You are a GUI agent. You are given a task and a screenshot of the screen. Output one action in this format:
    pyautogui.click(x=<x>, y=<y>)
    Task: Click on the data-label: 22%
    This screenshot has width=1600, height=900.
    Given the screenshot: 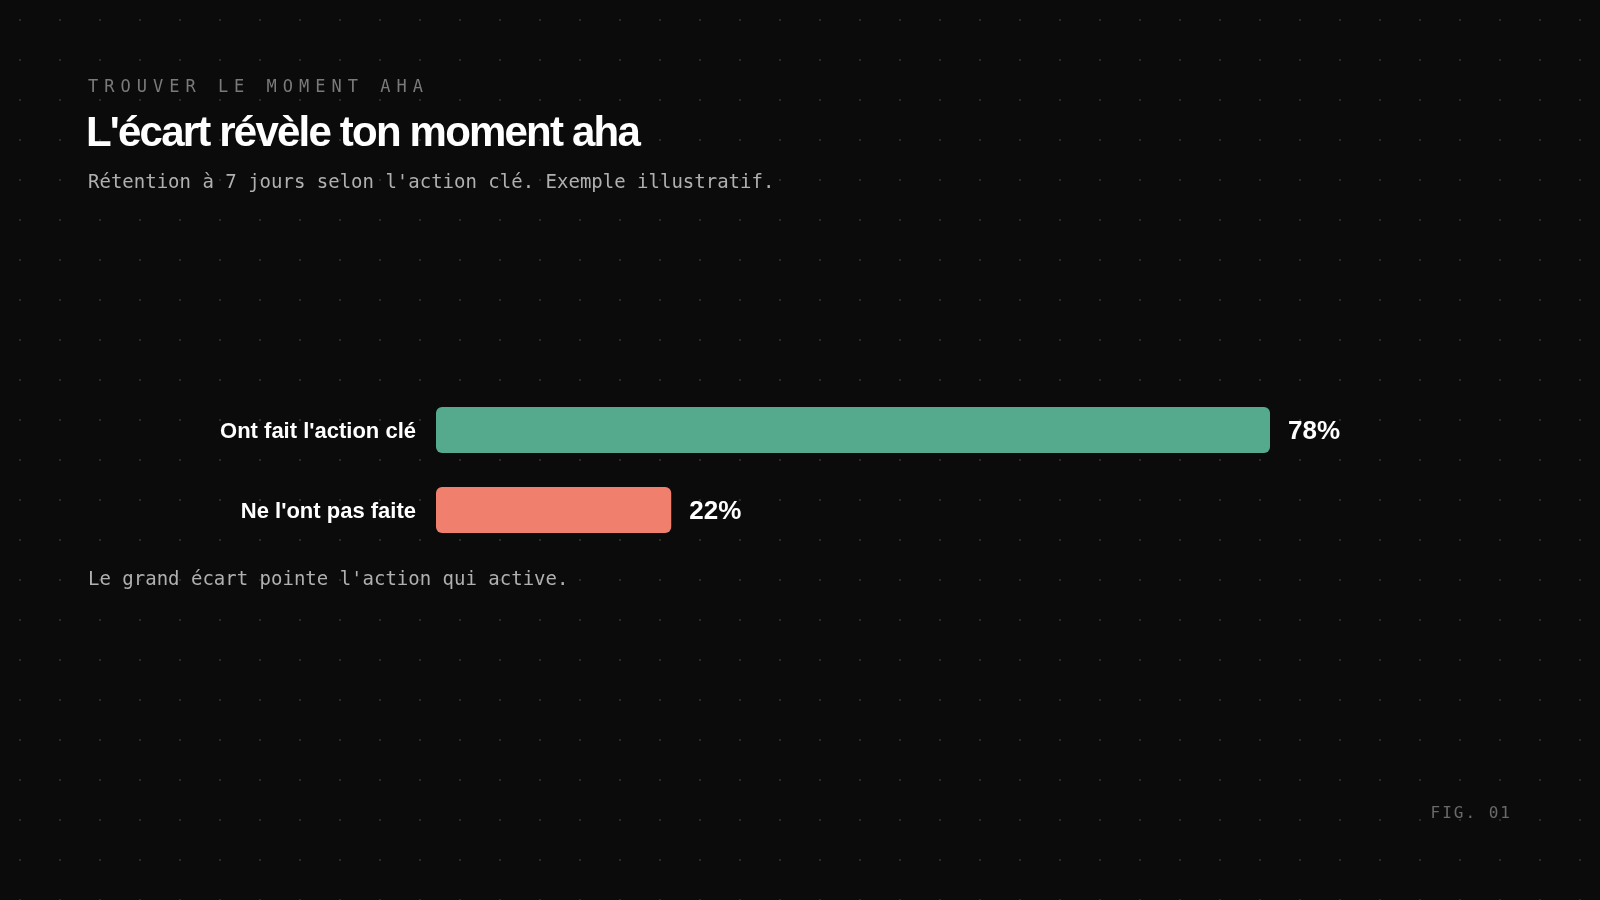 What is the action you would take?
    pyautogui.click(x=715, y=510)
    